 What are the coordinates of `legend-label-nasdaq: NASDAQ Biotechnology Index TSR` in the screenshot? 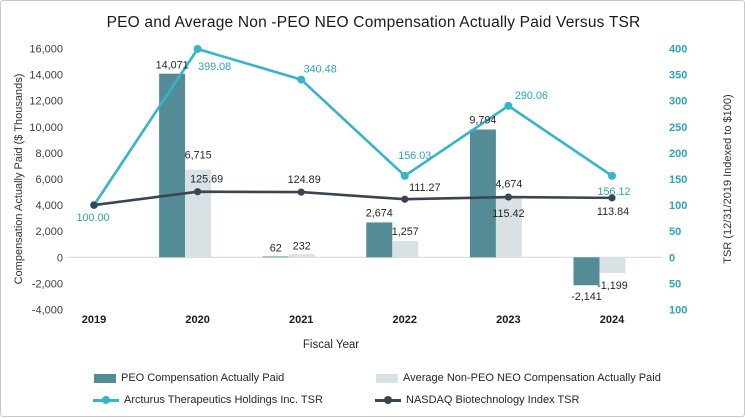 It's located at (493, 400).